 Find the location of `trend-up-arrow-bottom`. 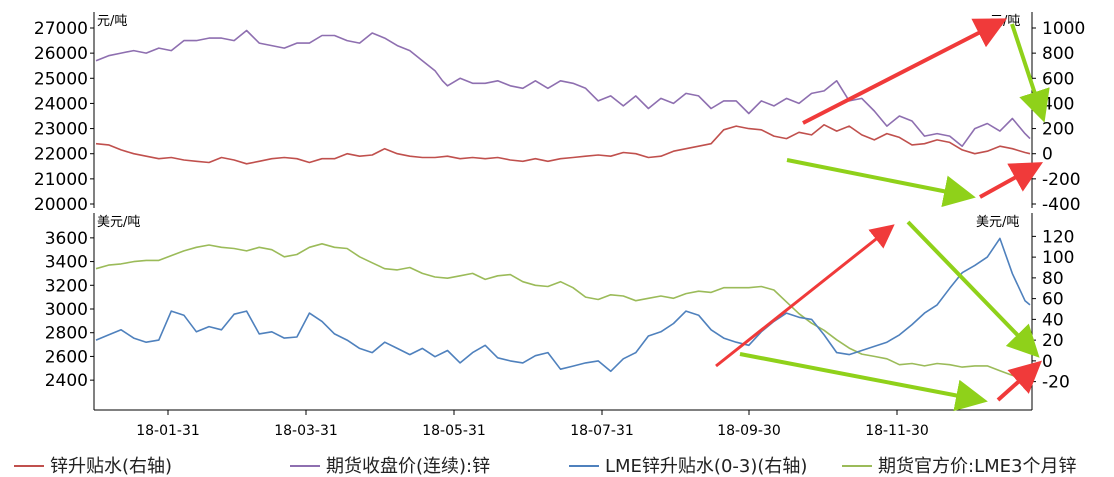

trend-up-arrow-bottom is located at coordinates (805, 296).